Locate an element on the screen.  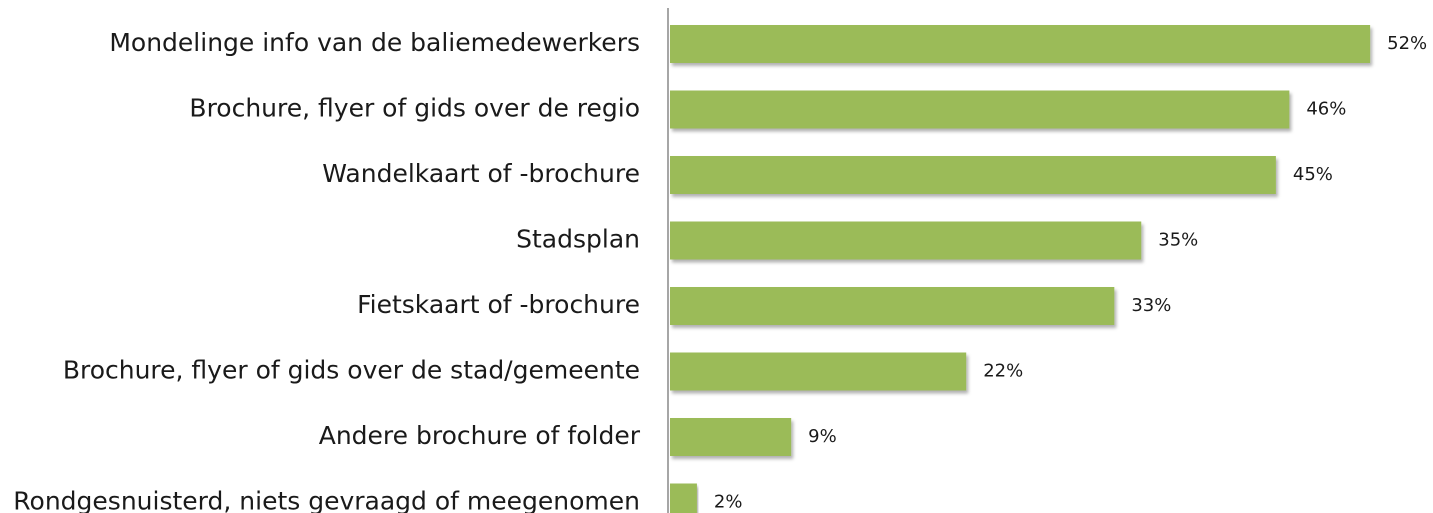
value-label: 35% is located at coordinates (1178, 240).